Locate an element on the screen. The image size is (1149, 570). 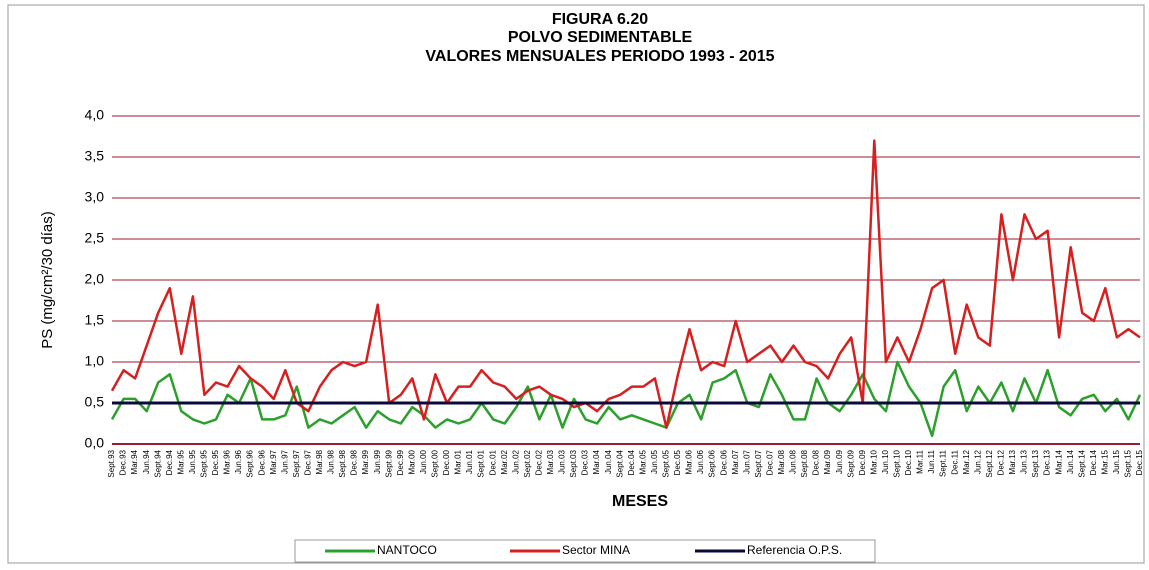
x-tick-label: Sept.09 is located at coordinates (850, 463).